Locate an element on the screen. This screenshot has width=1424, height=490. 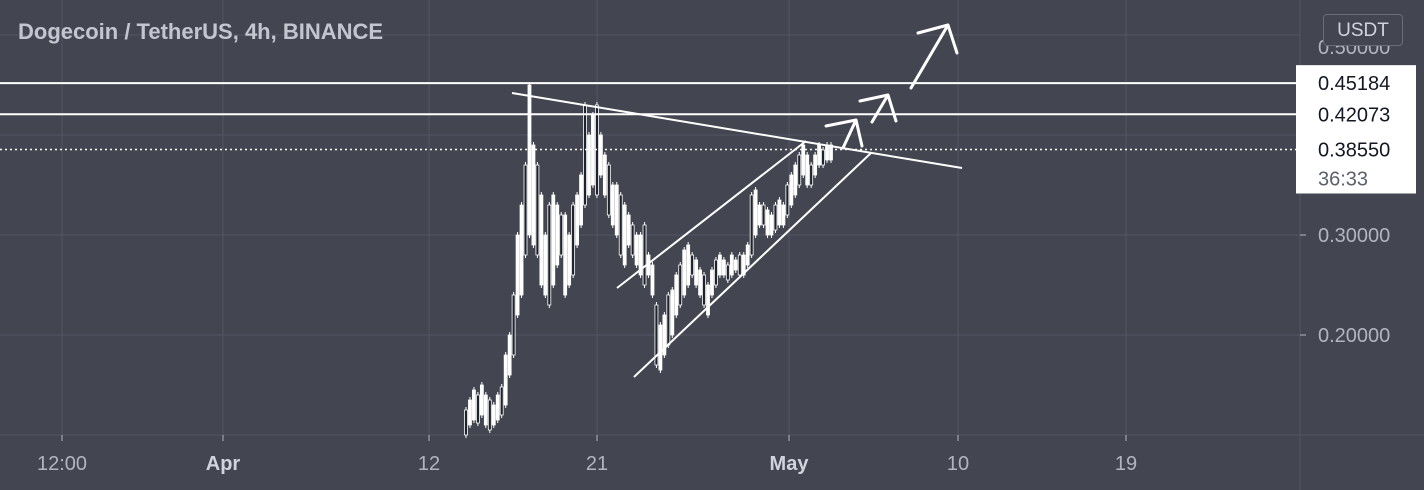
x-axis: 12:00 Apr 12 21 May 10 19 is located at coordinates (587, 455).